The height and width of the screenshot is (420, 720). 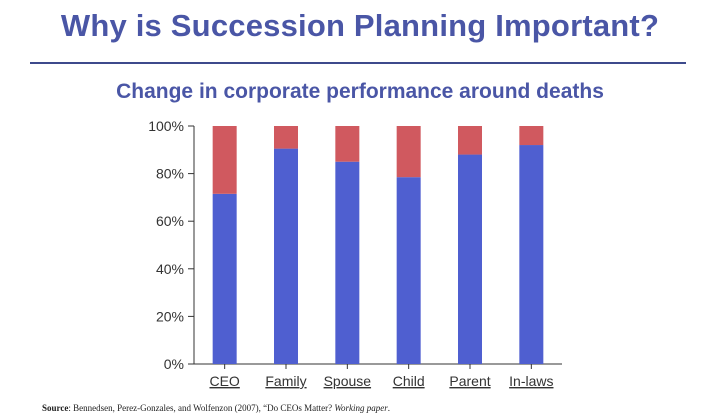 What do you see at coordinates (55, 408) in the screenshot?
I see `source-label: Source` at bounding box center [55, 408].